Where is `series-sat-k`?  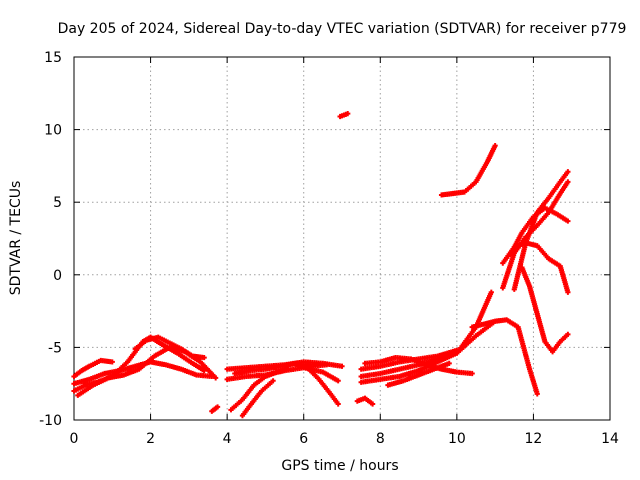
series-sat-k is located at coordinates (257, 398).